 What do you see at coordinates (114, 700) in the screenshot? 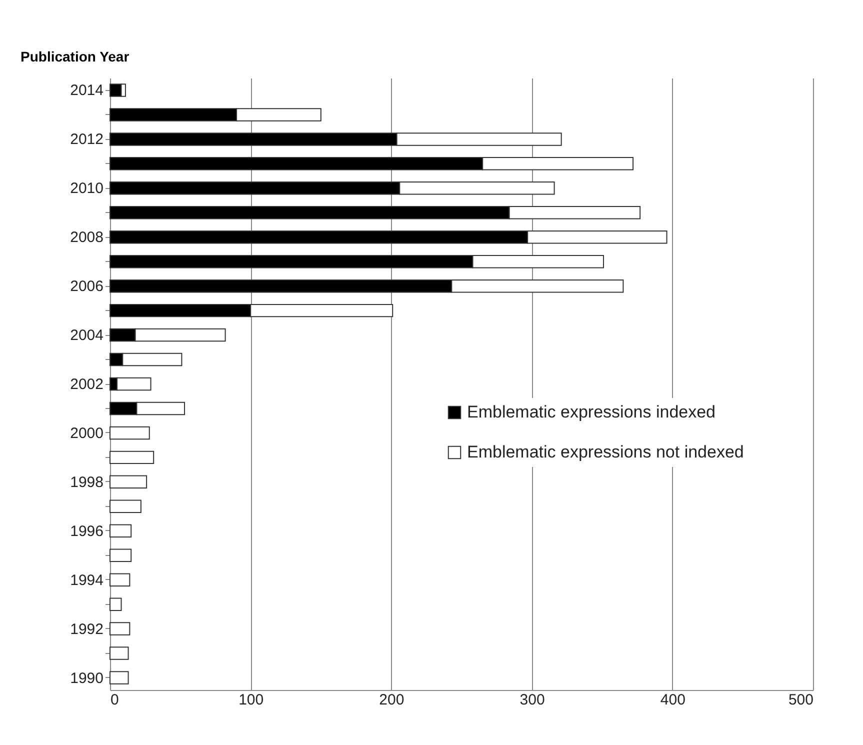
I see `x-tick-label: 0` at bounding box center [114, 700].